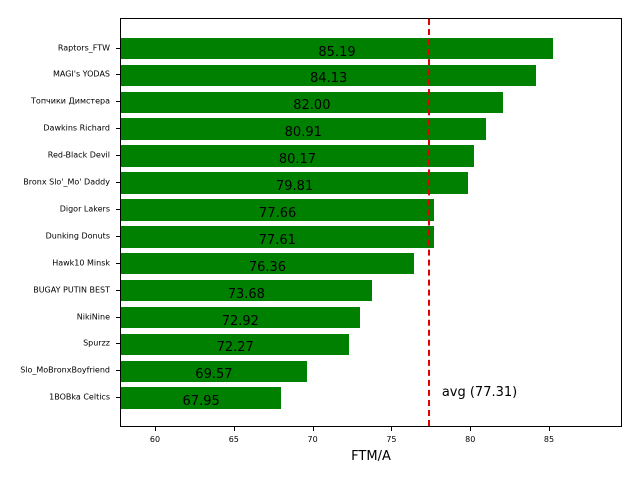 The width and height of the screenshot is (640, 480). I want to click on bar-value-label: 72.92, so click(240, 321).